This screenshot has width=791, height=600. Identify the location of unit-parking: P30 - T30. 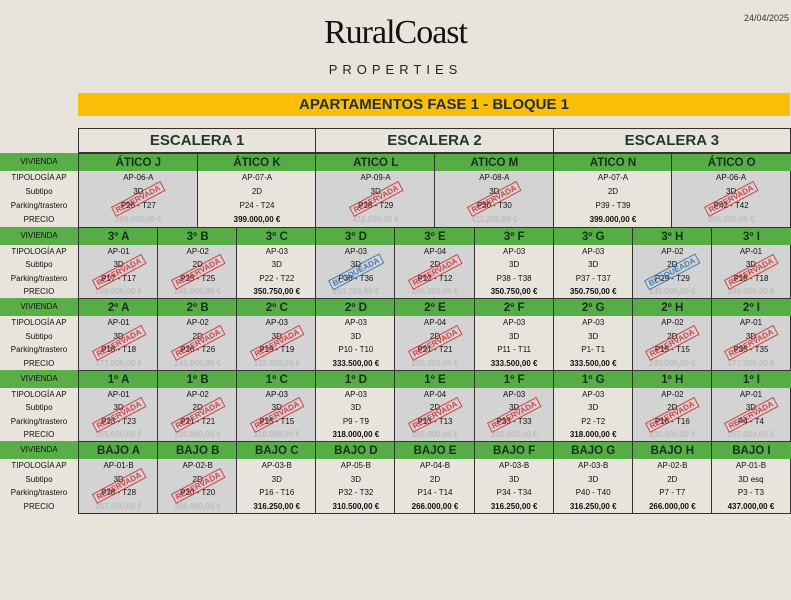
(494, 205).